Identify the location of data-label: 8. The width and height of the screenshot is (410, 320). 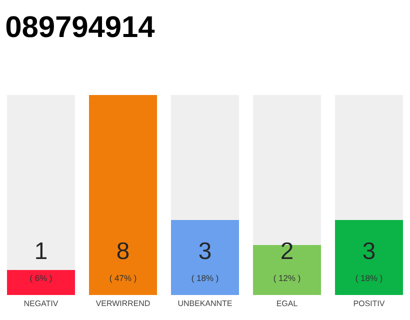
(123, 251).